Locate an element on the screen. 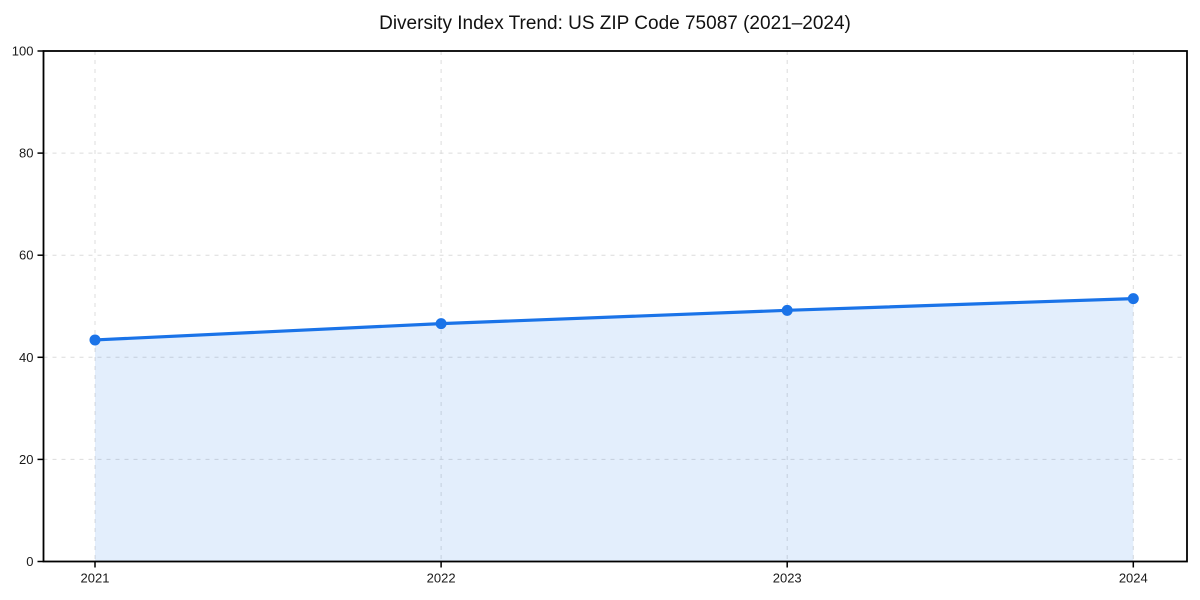  data-point-2024 is located at coordinates (1133, 299).